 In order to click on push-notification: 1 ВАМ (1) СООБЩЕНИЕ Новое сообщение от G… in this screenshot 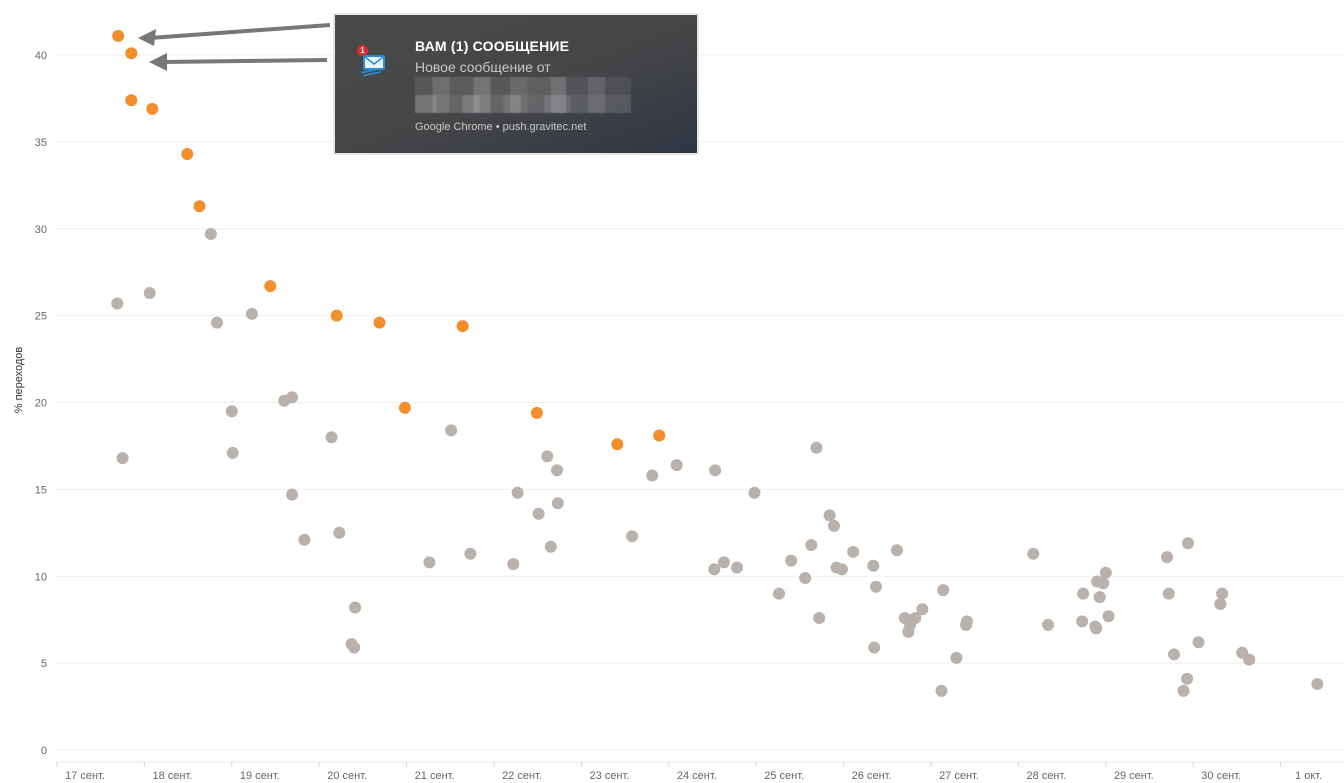, I will do `click(516, 84)`.